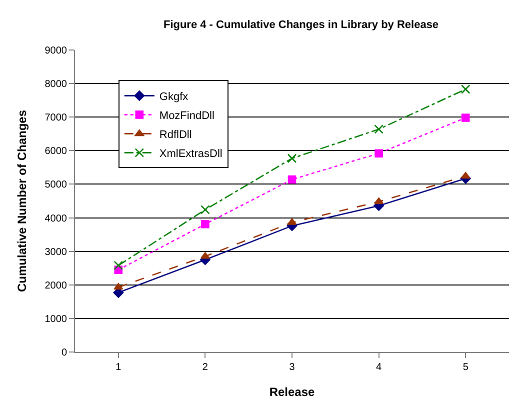  I want to click on x-tick-label: 1, so click(119, 367).